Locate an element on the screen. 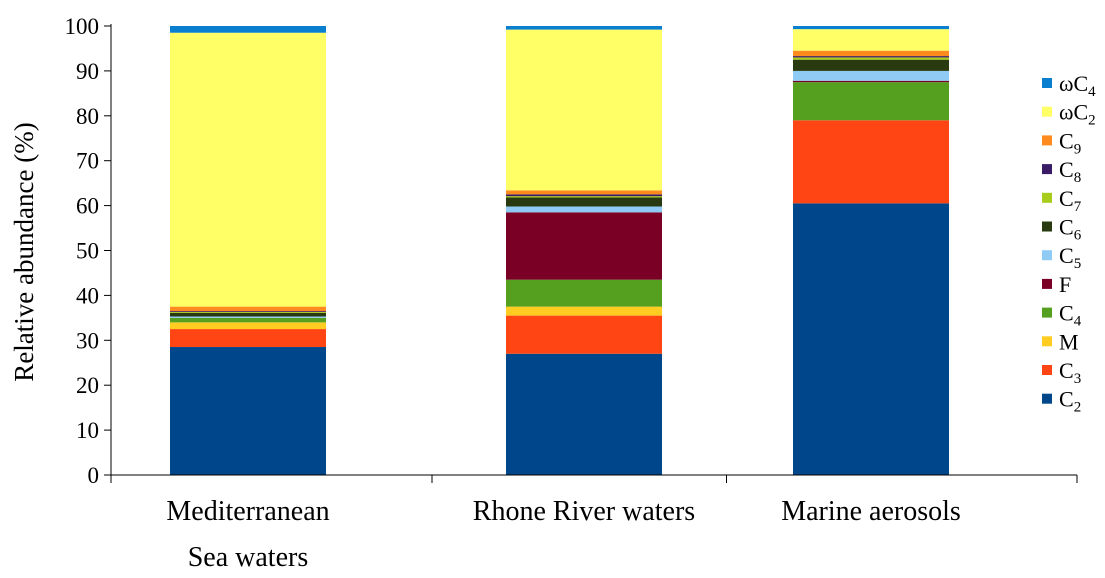  x-category-label: Marine aerosols is located at coordinates (871, 511).